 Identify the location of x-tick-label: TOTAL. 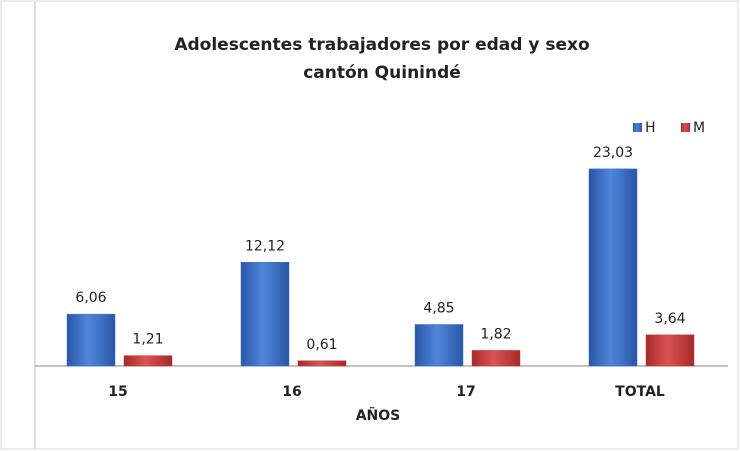
(640, 392).